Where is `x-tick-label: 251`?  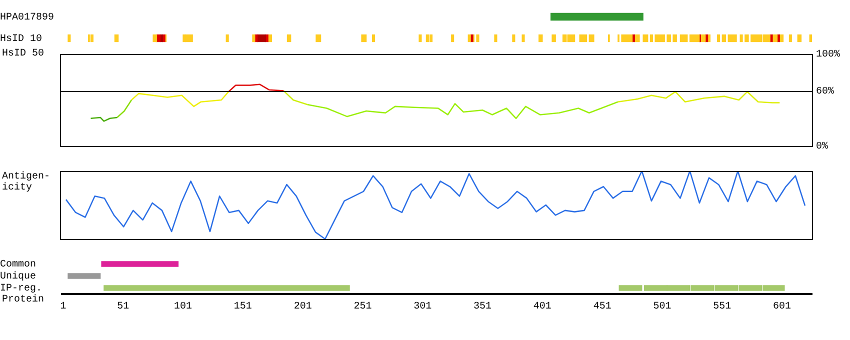
x-tick-label: 251 is located at coordinates (363, 307).